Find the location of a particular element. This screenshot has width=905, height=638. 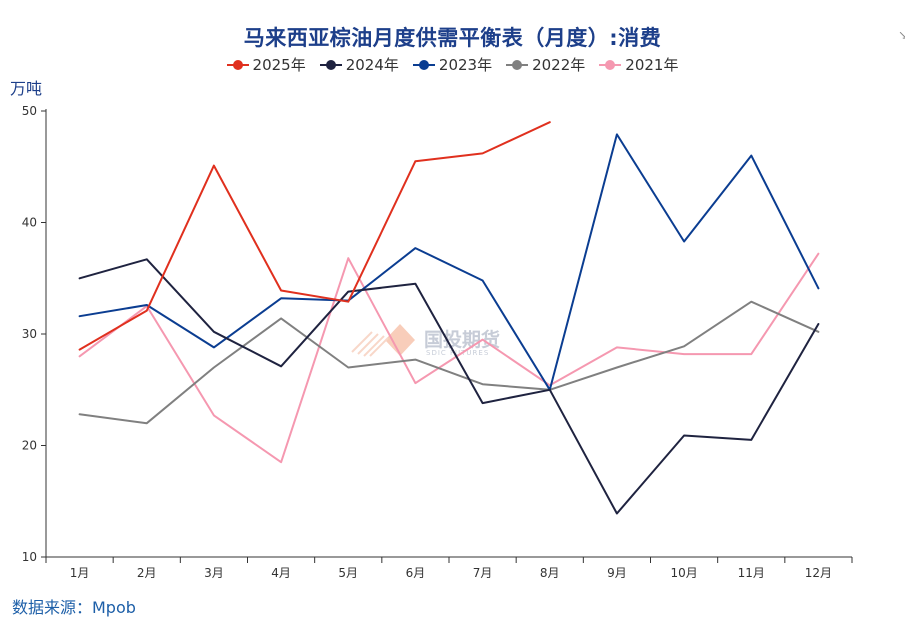

legend-label: 2022年 is located at coordinates (559, 65).